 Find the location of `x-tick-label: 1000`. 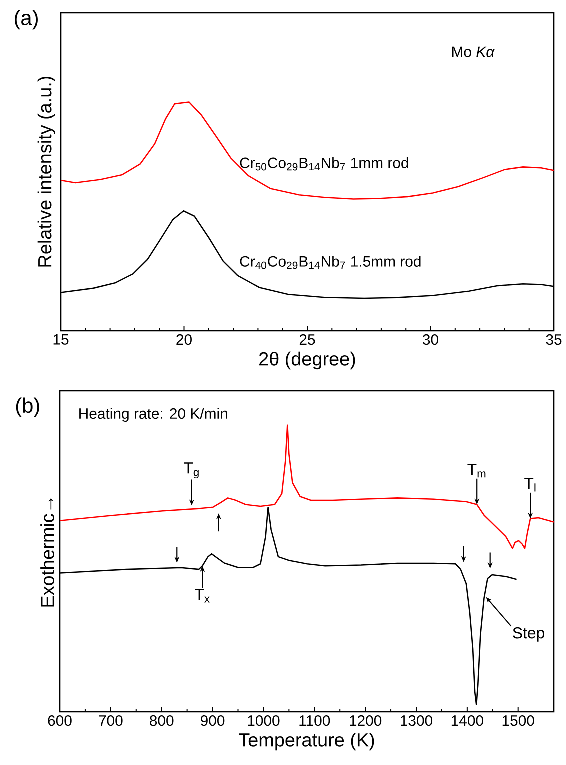

x-tick-label: 1000 is located at coordinates (264, 721).